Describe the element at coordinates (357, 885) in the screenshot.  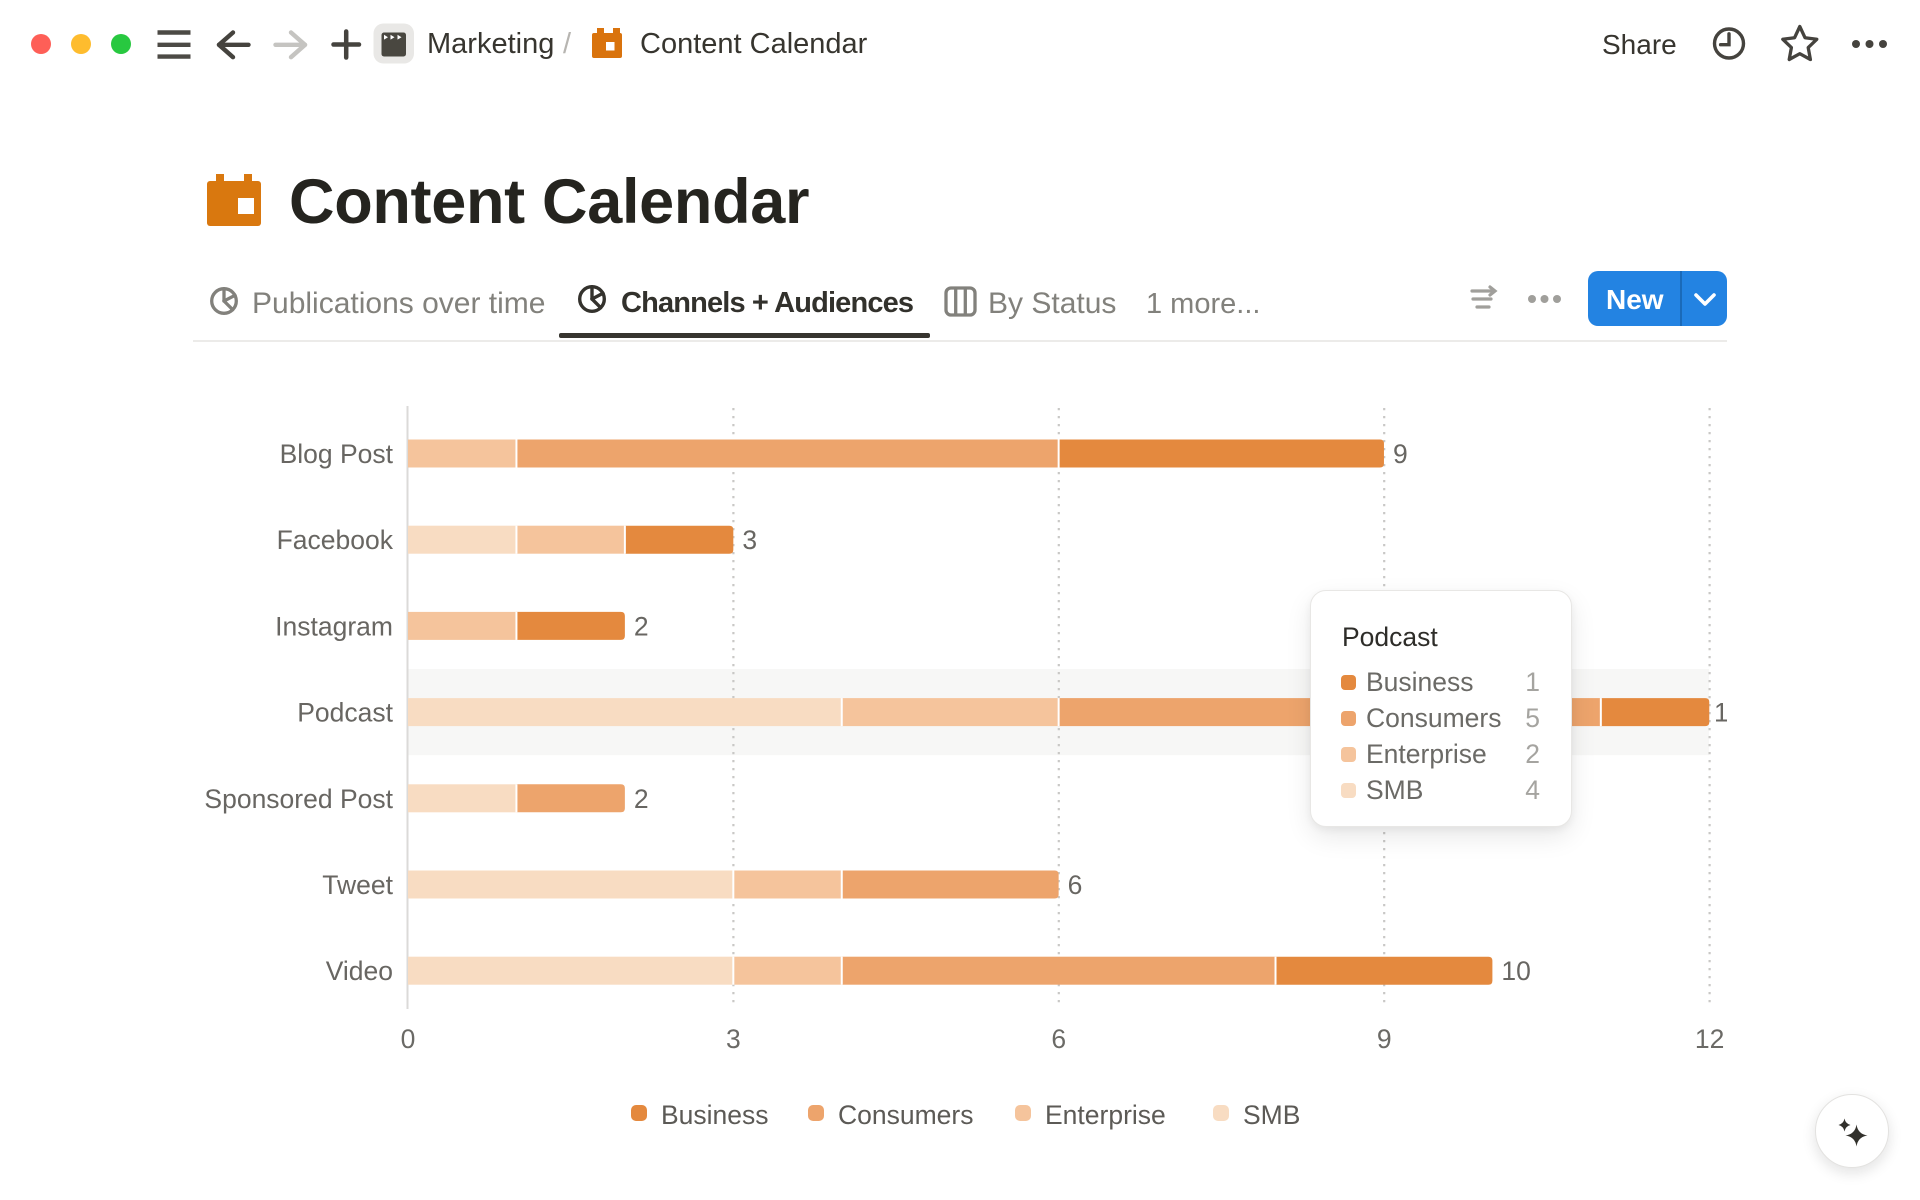
I see `svg-text: Tweet` at that location.